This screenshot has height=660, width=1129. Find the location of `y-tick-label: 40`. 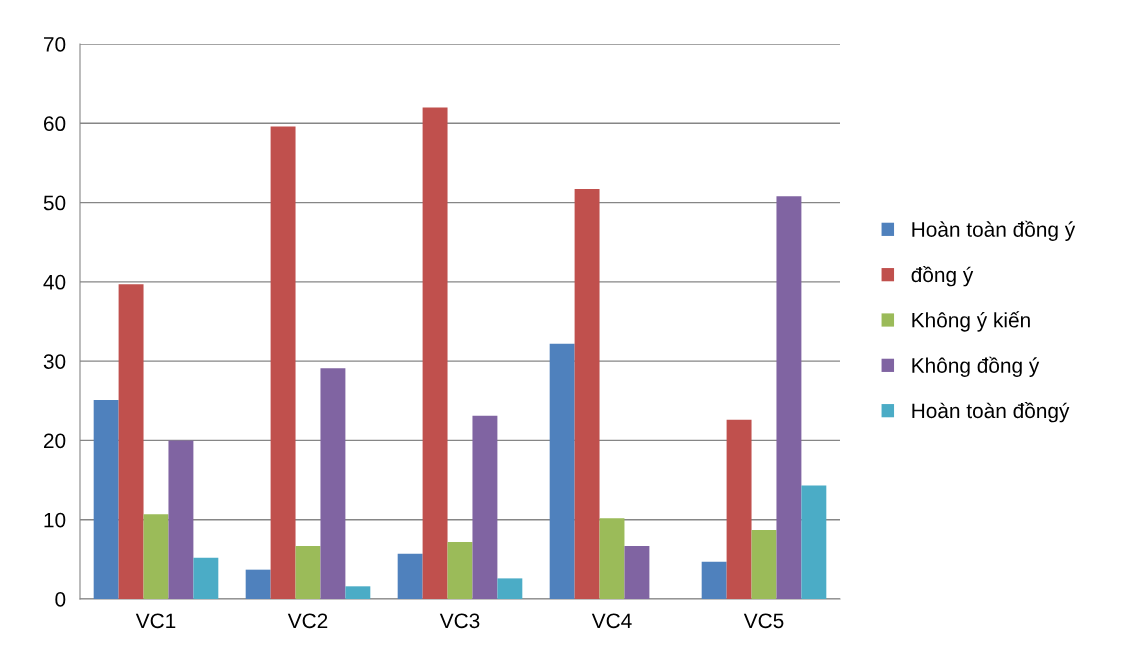

y-tick-label: 40 is located at coordinates (54, 282).